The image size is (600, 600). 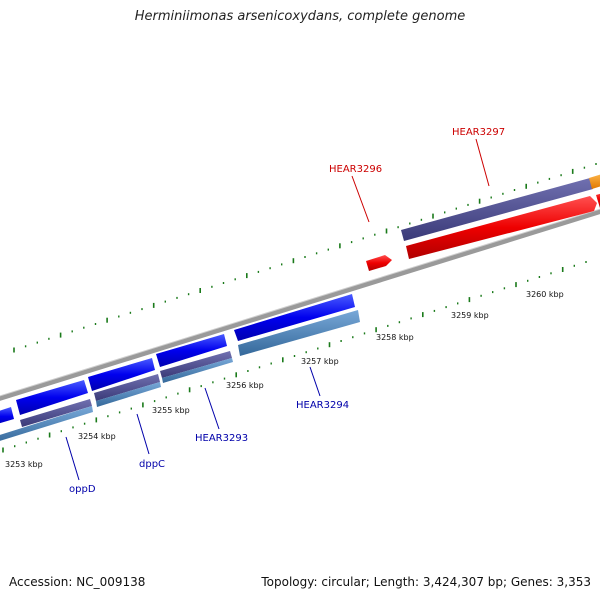 What do you see at coordinates (77, 582) in the screenshot?
I see `accession-text: Accession: NC_009138` at bounding box center [77, 582].